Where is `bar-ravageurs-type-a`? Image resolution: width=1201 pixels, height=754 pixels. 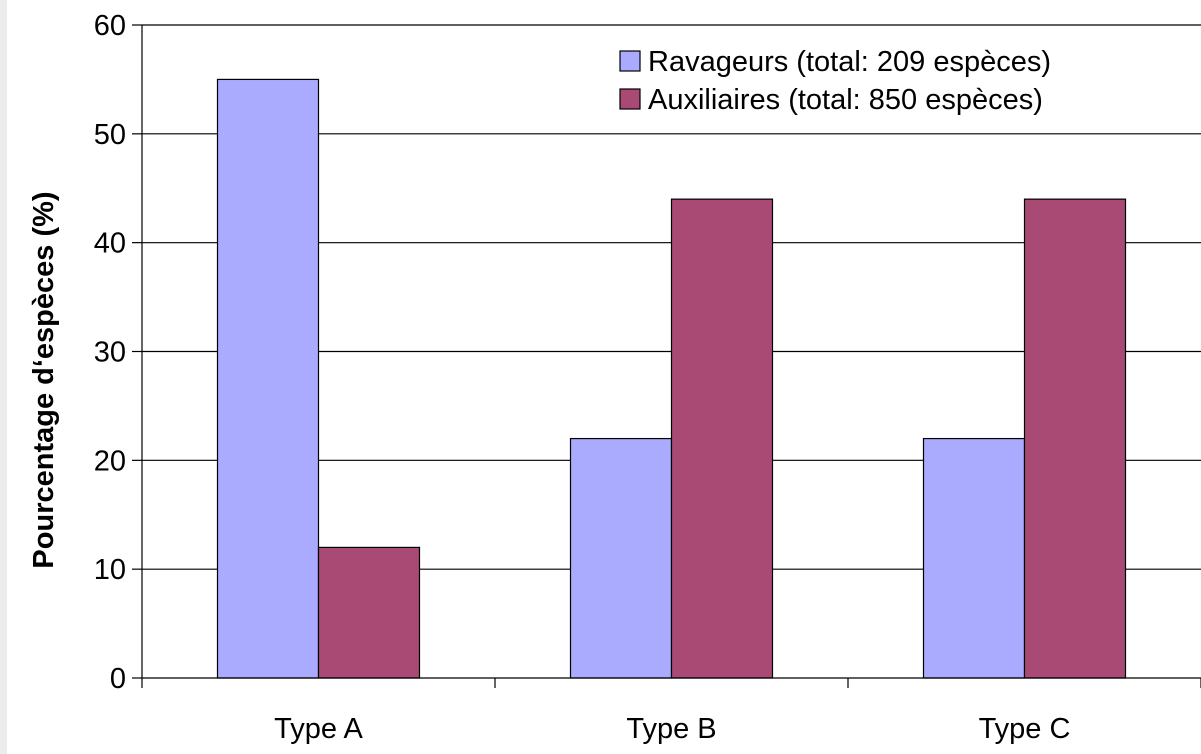 bar-ravageurs-type-a is located at coordinates (268, 378).